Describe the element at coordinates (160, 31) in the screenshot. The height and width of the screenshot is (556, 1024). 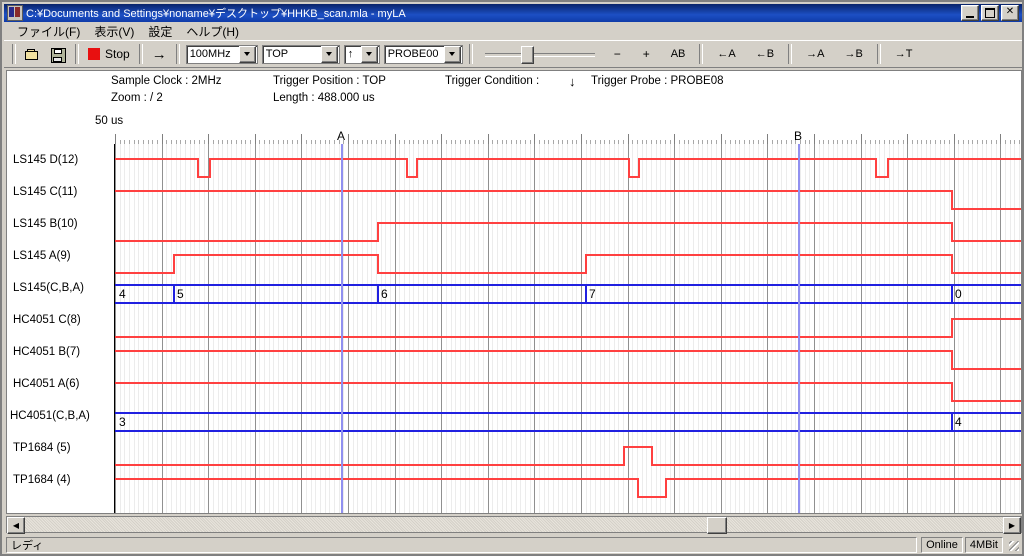
I see `menu-item-settings: 設定` at that location.